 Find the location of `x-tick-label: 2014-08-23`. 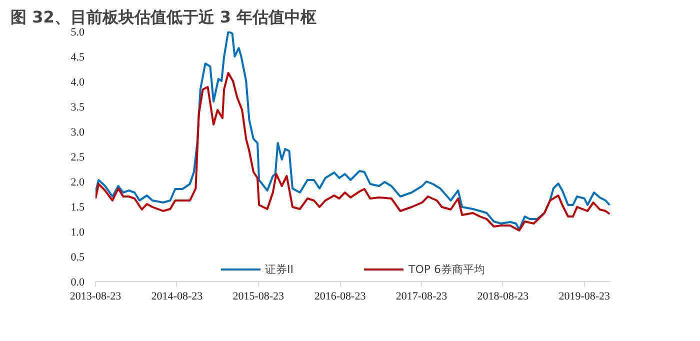

x-tick-label: 2014-08-23 is located at coordinates (177, 296).